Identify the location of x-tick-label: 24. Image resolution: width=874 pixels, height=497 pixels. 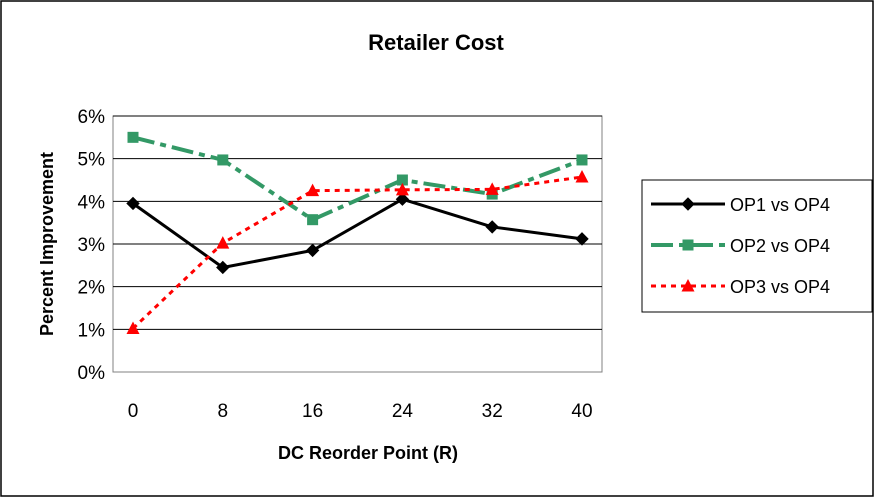
(403, 411).